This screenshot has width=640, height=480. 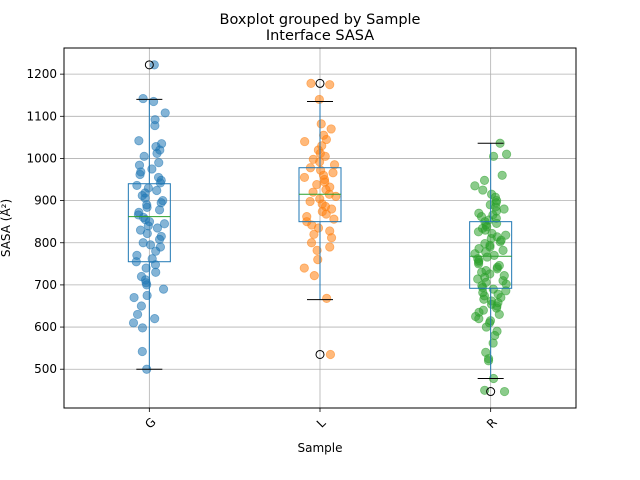 I want to click on y-tick-label: 700, so click(x=45, y=285).